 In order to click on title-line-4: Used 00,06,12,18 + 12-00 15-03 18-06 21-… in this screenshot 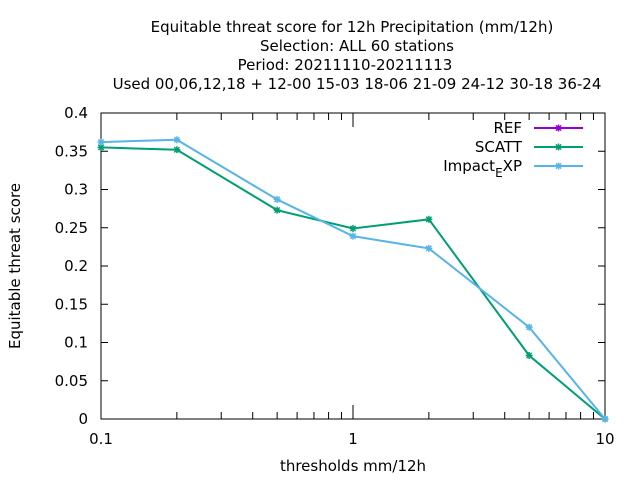, I will do `click(357, 84)`.